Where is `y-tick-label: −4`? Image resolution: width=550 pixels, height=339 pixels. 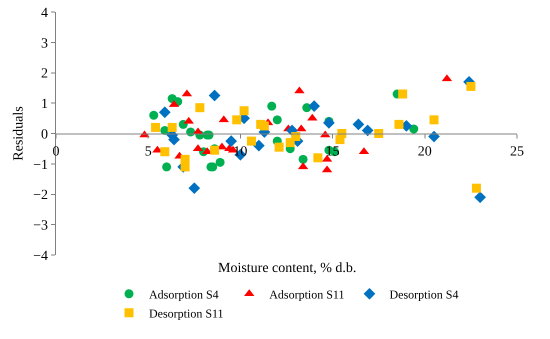
y-tick-label: −4 is located at coordinates (40, 256).